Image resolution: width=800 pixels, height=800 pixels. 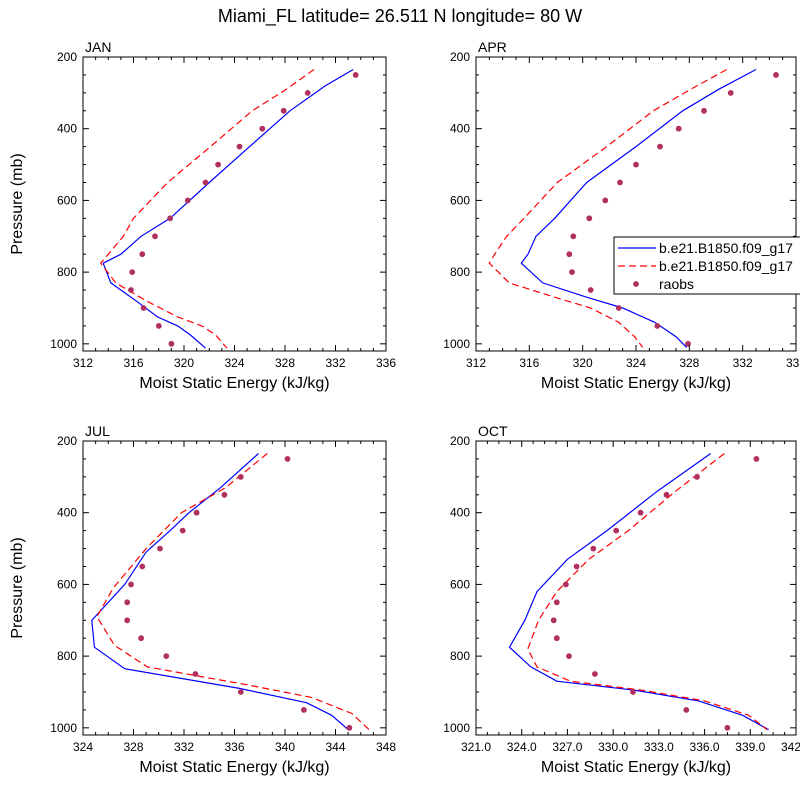 What do you see at coordinates (97, 431) in the screenshot?
I see `panel-label: JUL` at bounding box center [97, 431].